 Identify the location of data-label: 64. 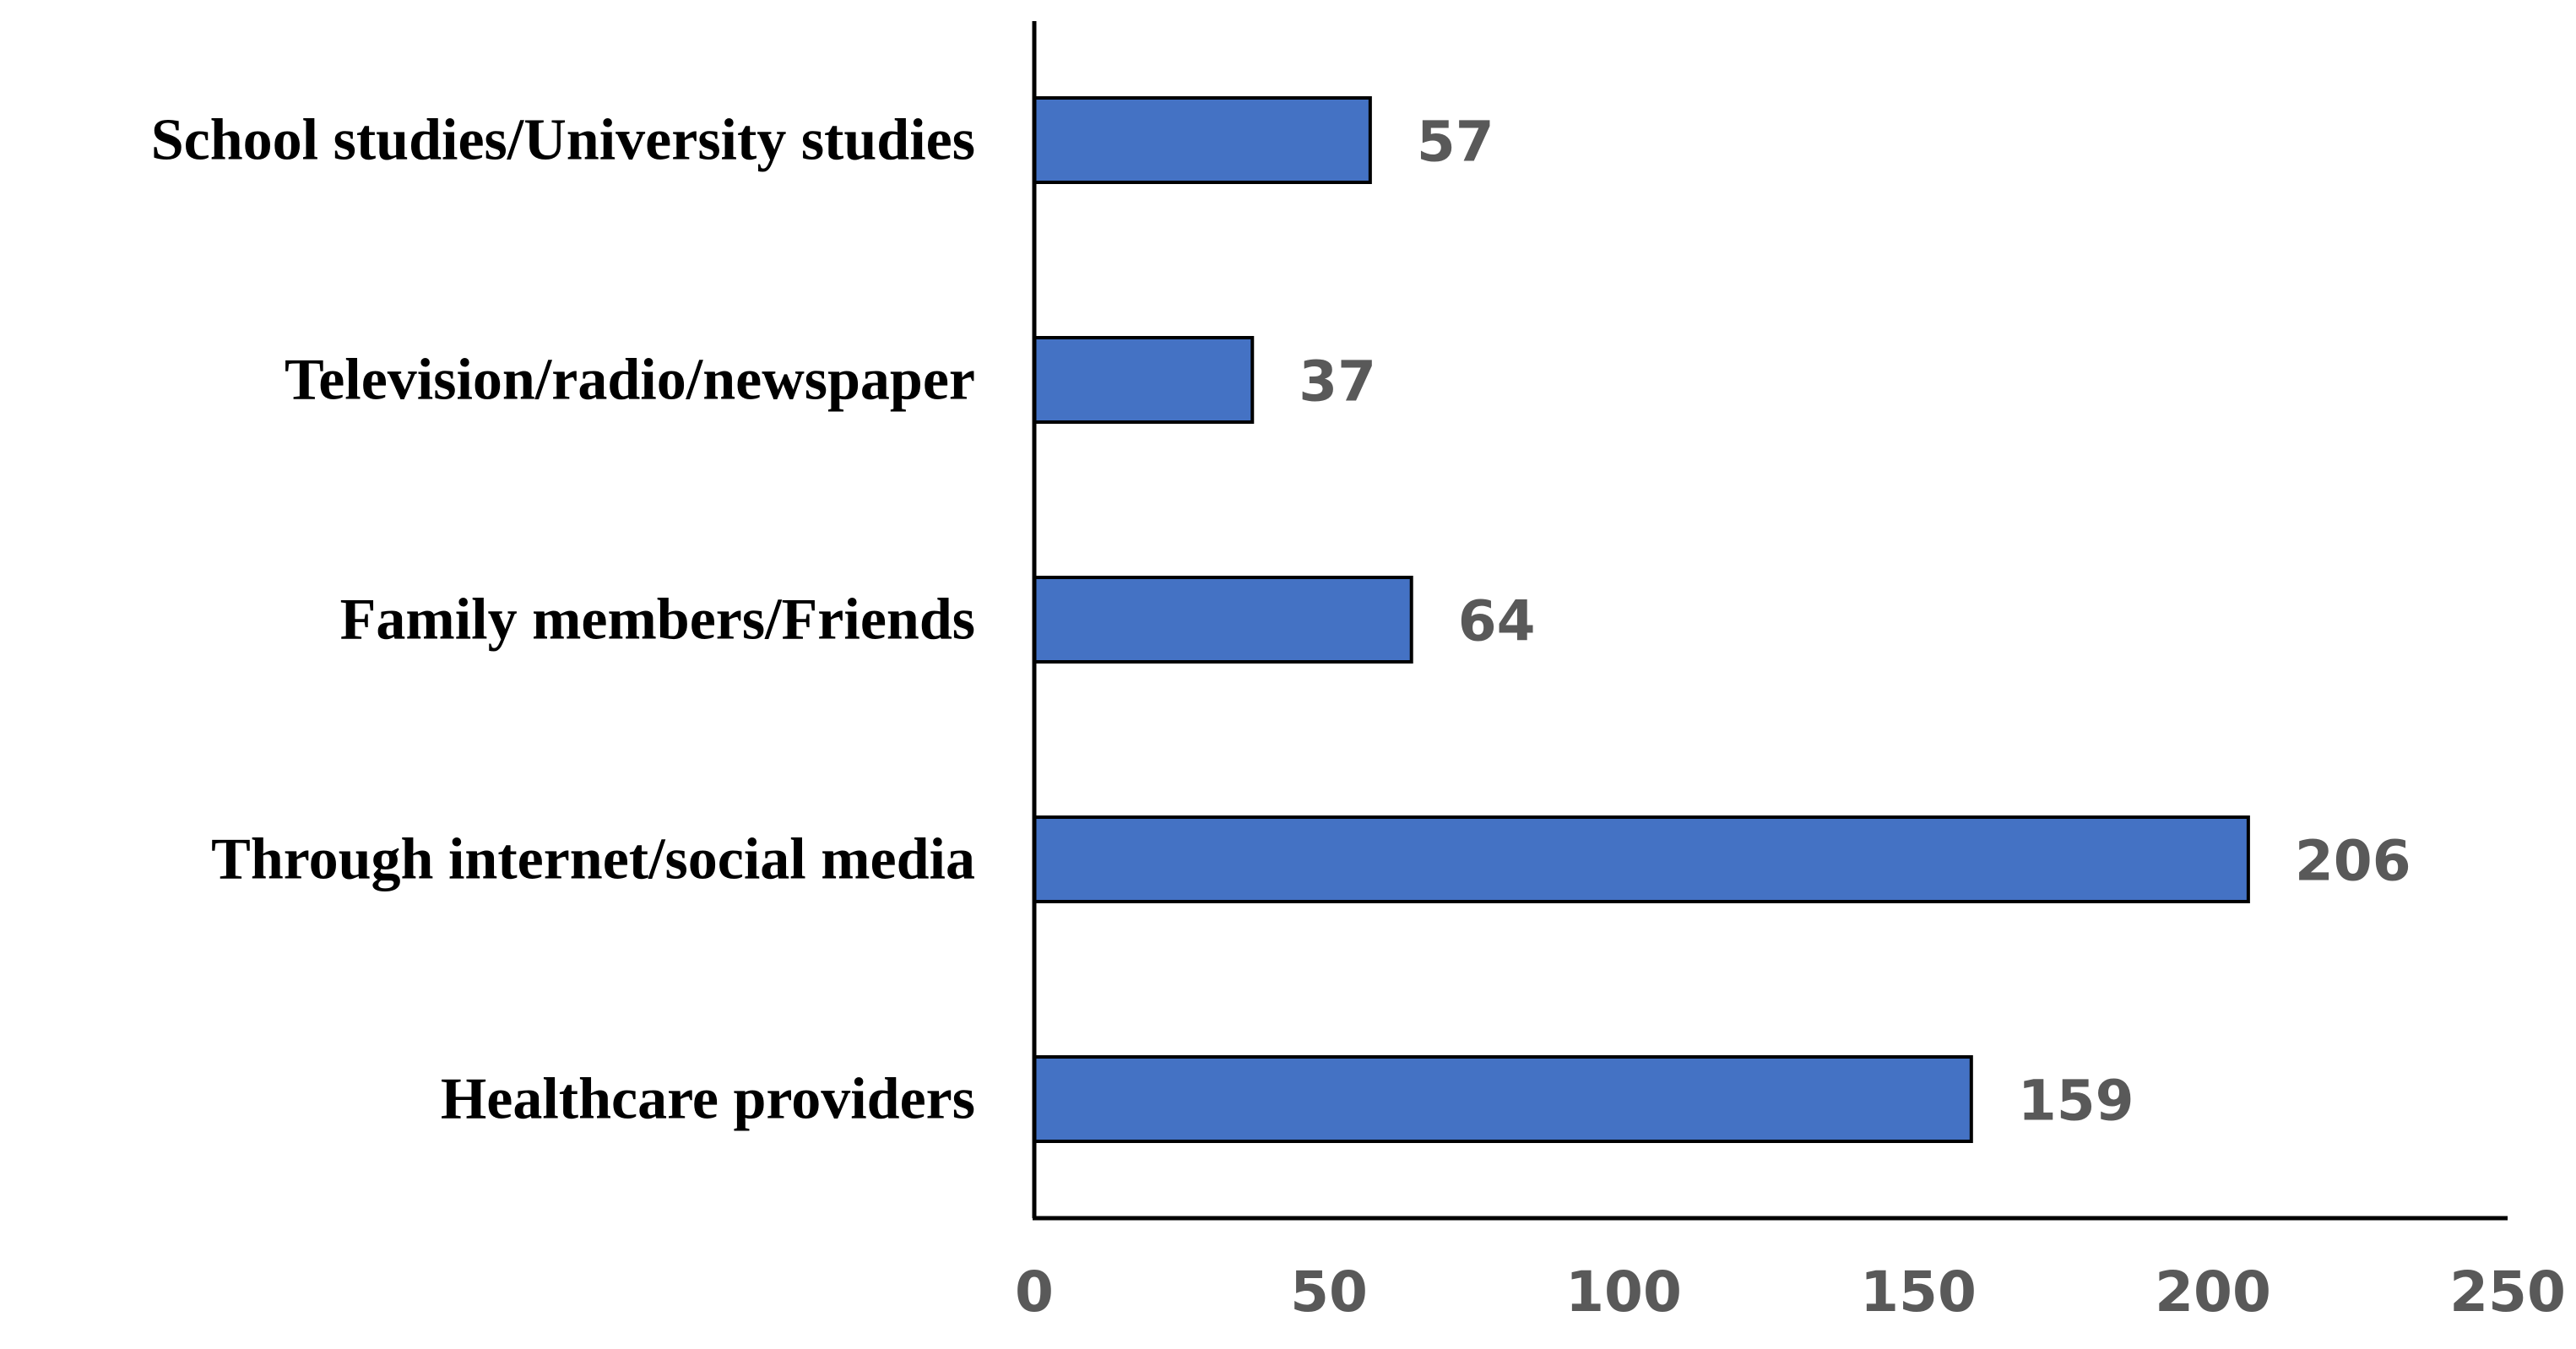
(1497, 621).